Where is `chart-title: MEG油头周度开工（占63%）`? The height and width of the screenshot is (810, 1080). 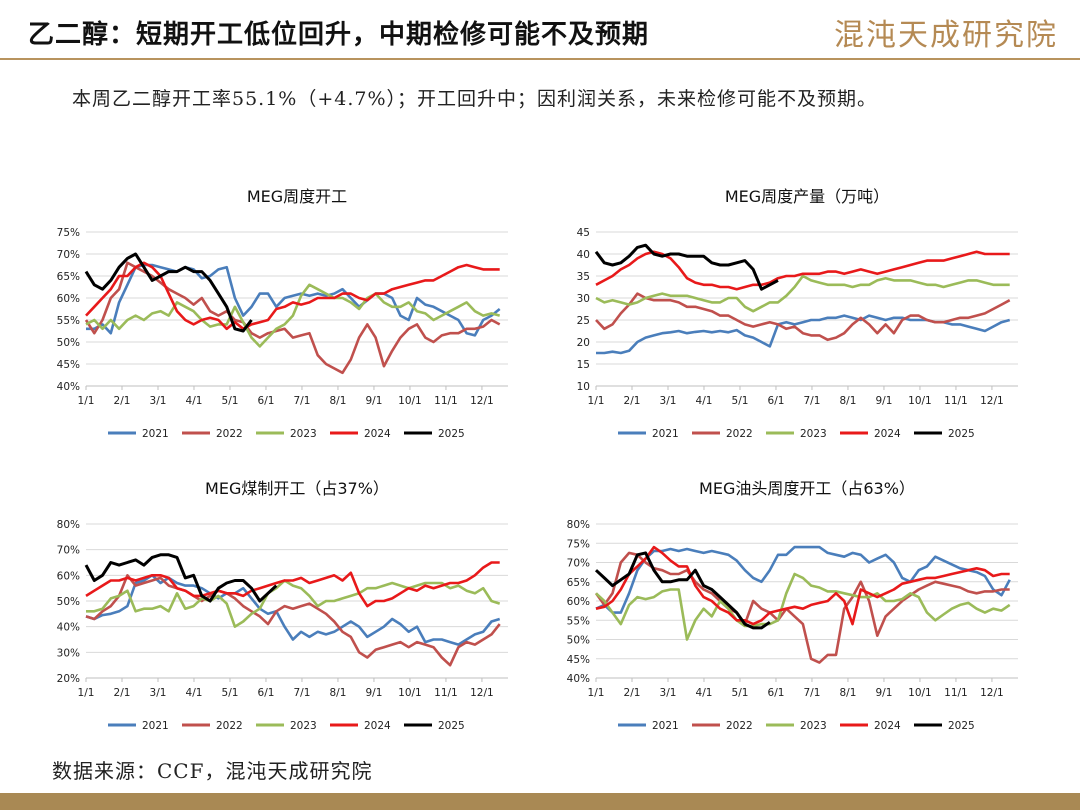
chart-title: MEG油头周度开工（占63%） is located at coordinates (807, 488).